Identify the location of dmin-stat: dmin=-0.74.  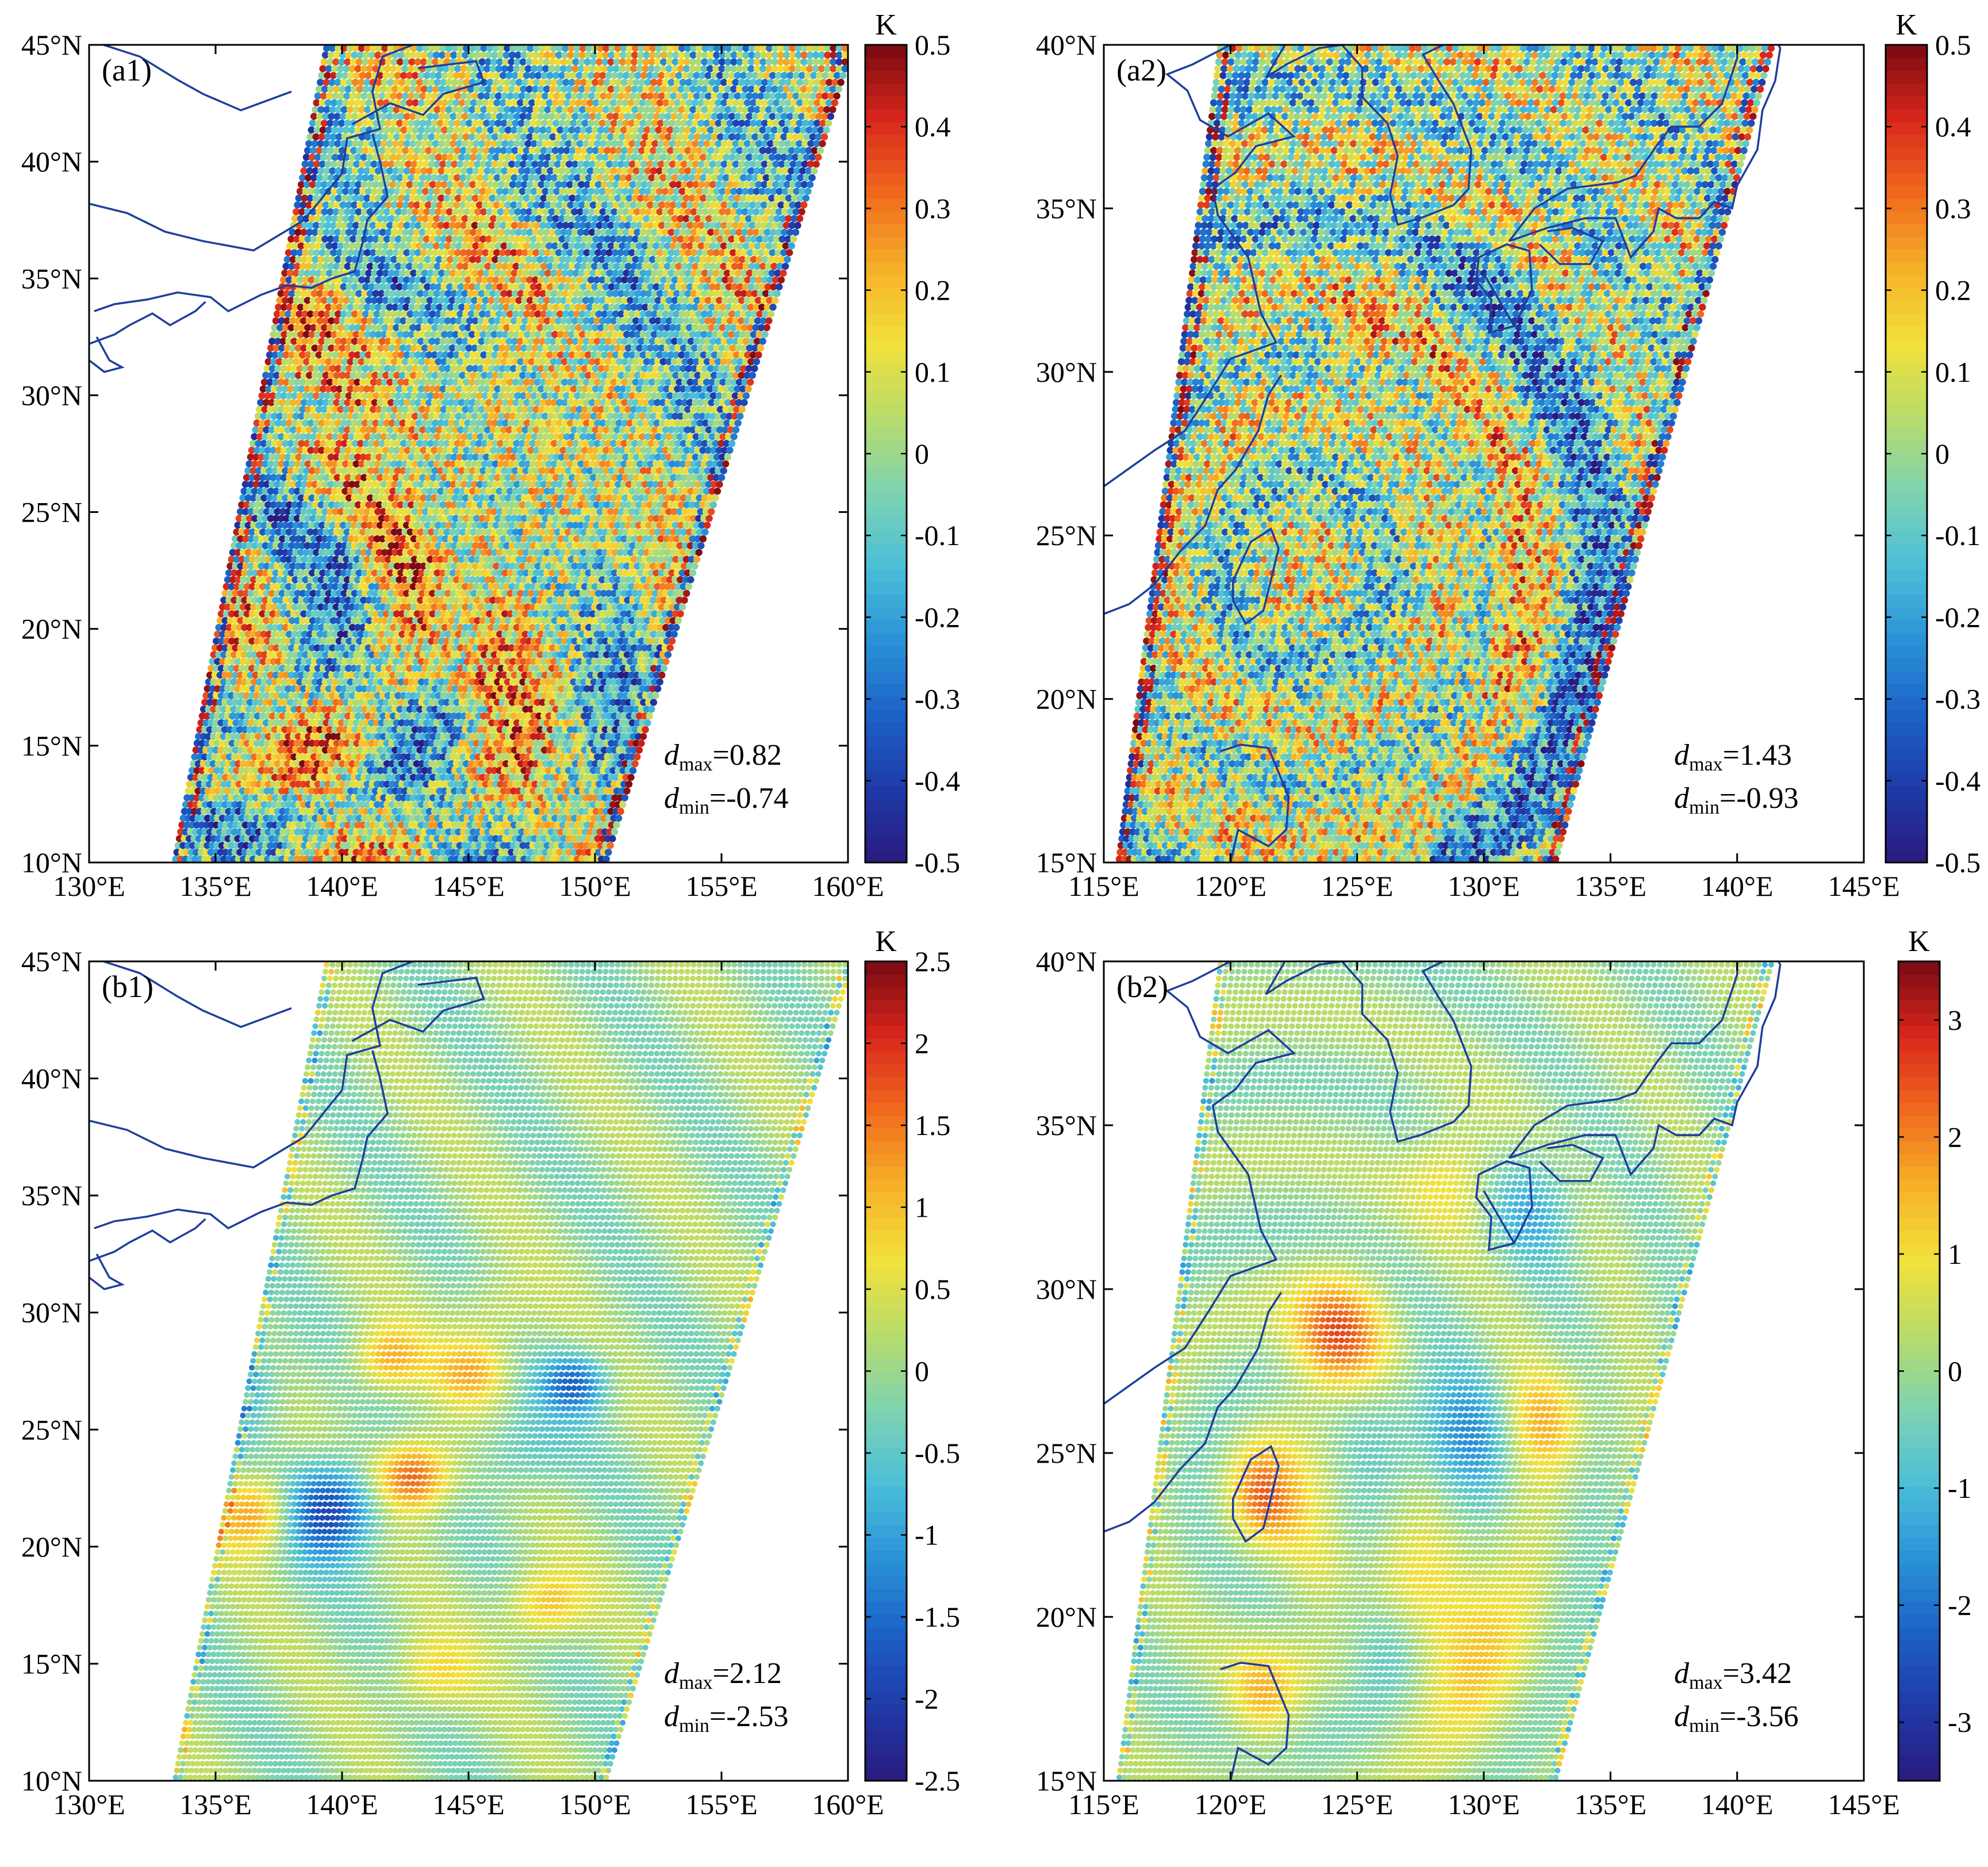
(726, 800).